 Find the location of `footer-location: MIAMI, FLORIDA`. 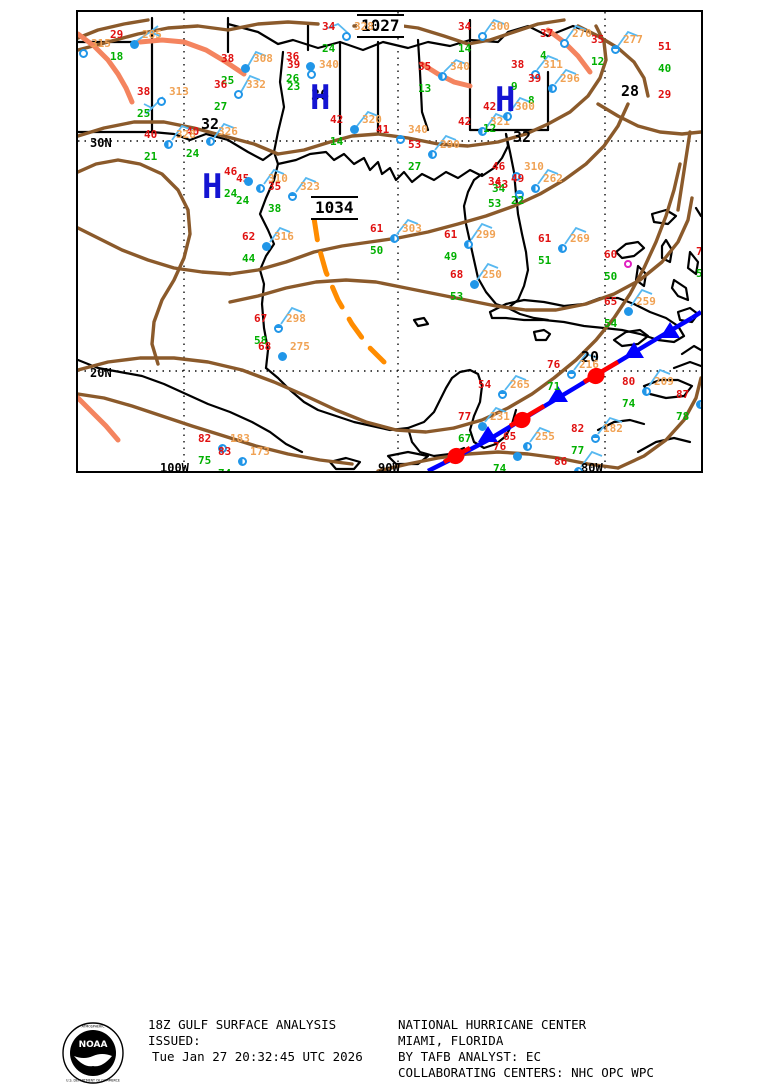

footer-location: MIAMI, FLORIDA is located at coordinates (451, 1040).